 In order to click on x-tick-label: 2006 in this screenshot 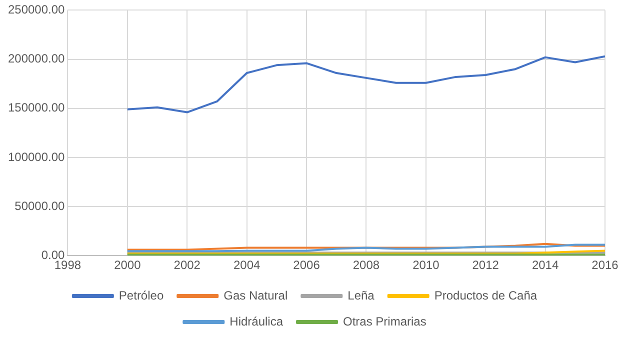, I will do `click(306, 265)`.